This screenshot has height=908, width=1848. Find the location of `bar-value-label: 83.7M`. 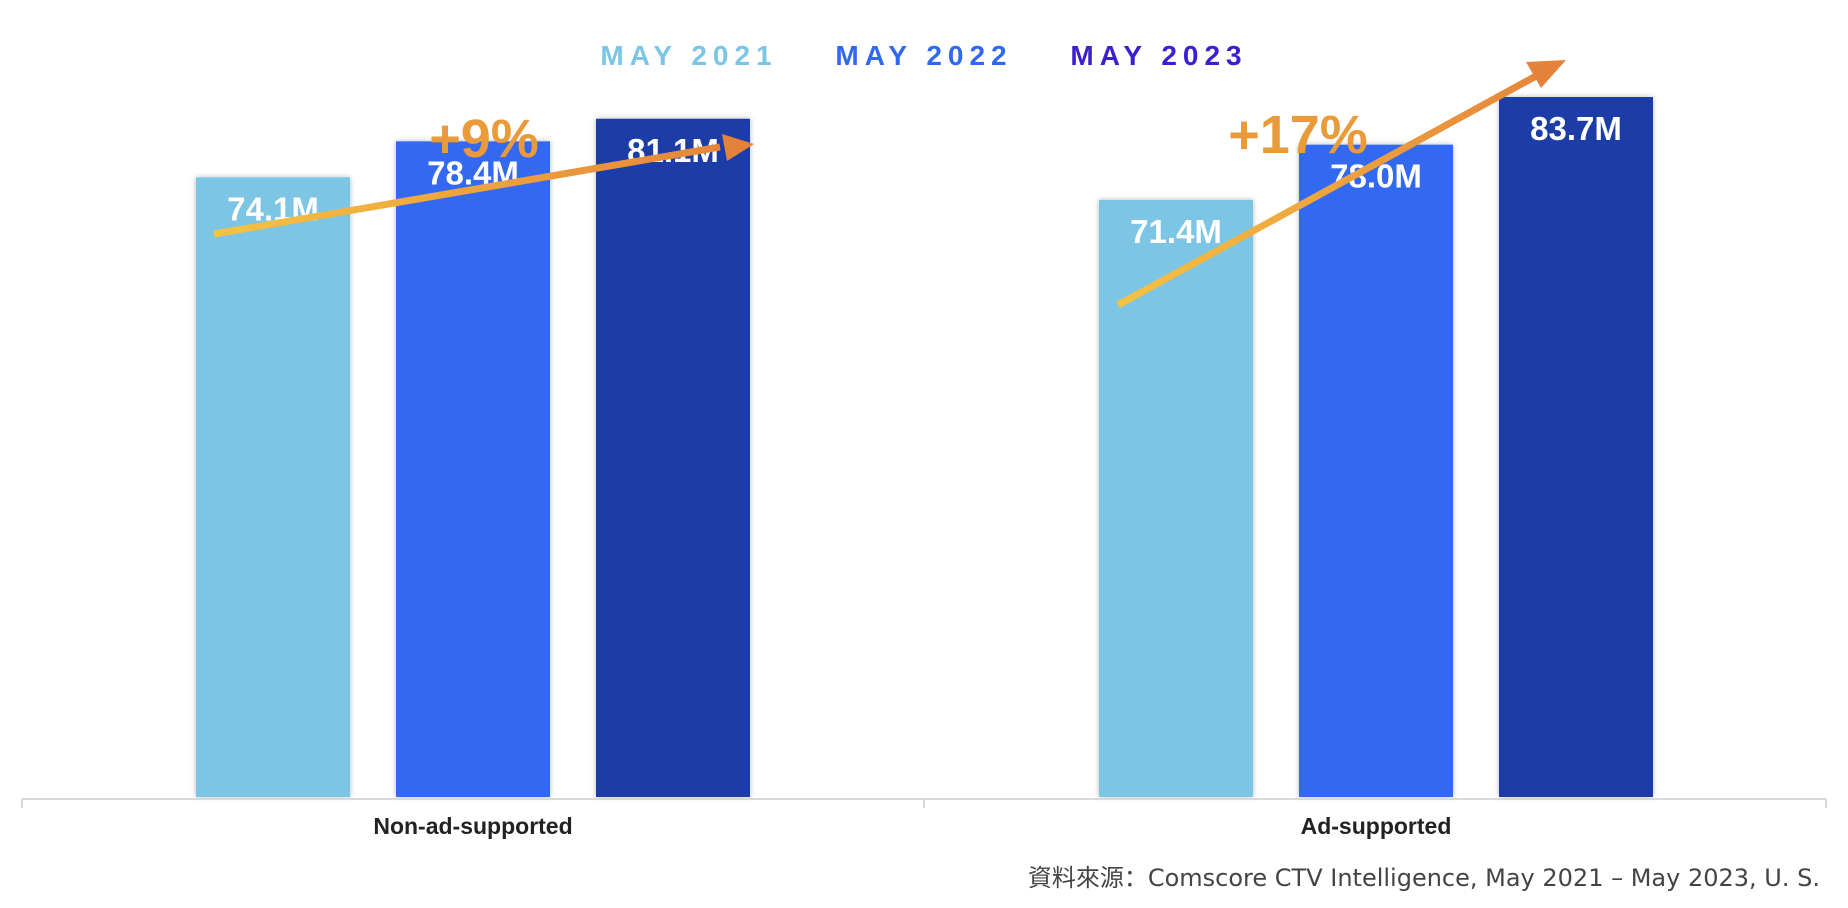

bar-value-label: 83.7M is located at coordinates (1576, 128).